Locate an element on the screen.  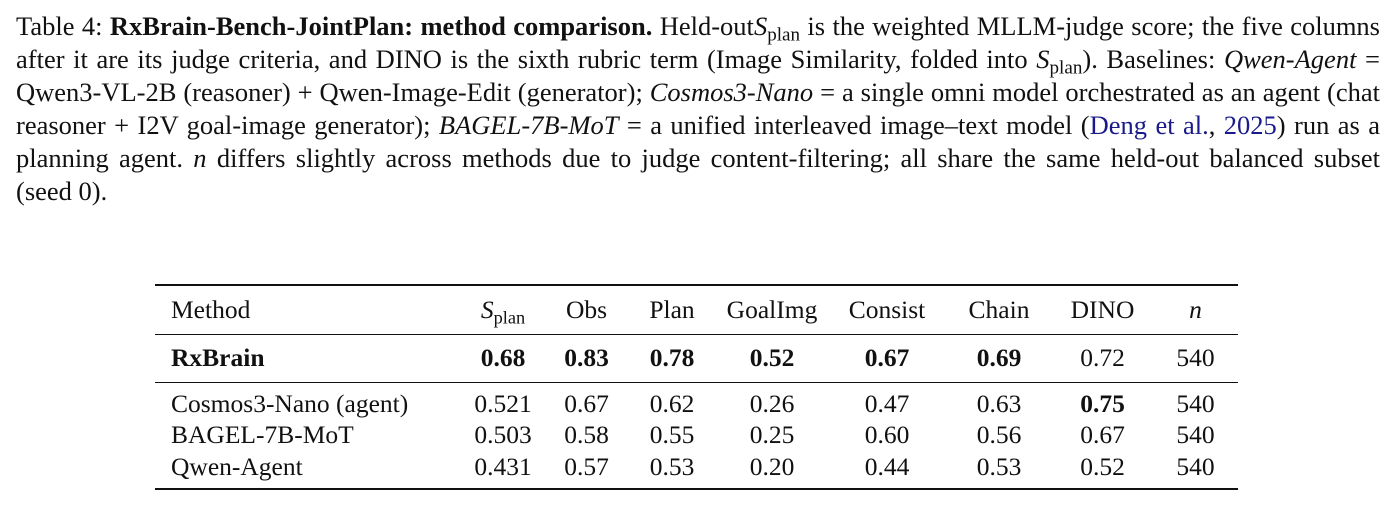
cell-value: 0.69 is located at coordinates (999, 357).